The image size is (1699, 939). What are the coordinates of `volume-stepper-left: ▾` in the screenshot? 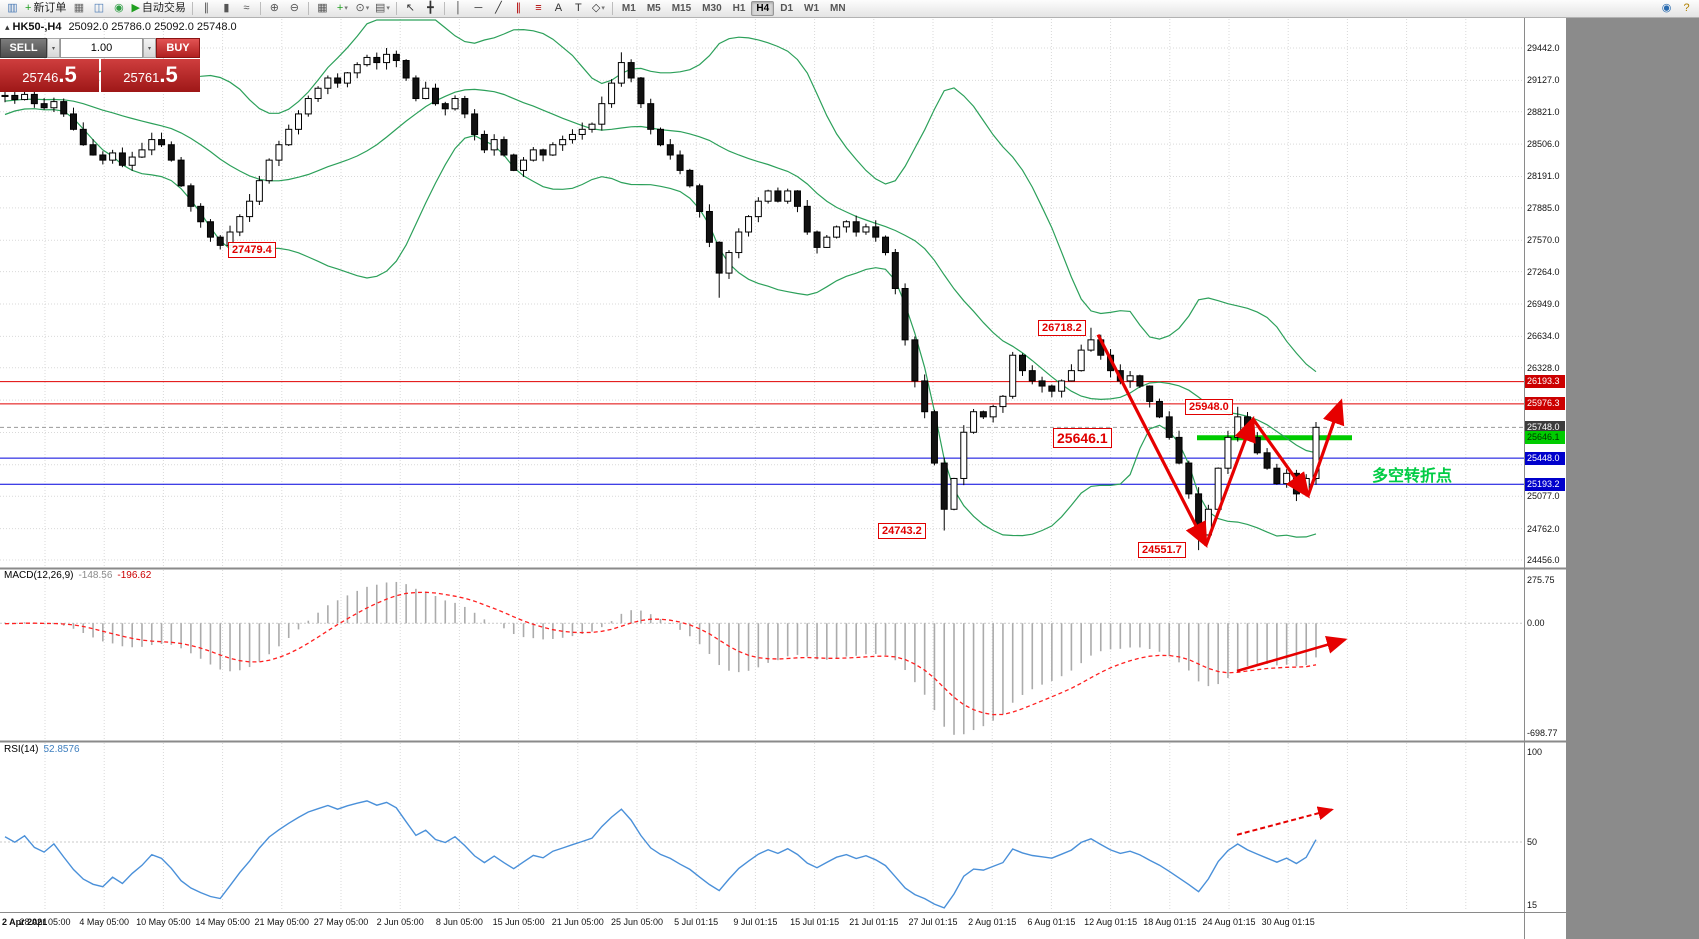 It's located at (53, 48).